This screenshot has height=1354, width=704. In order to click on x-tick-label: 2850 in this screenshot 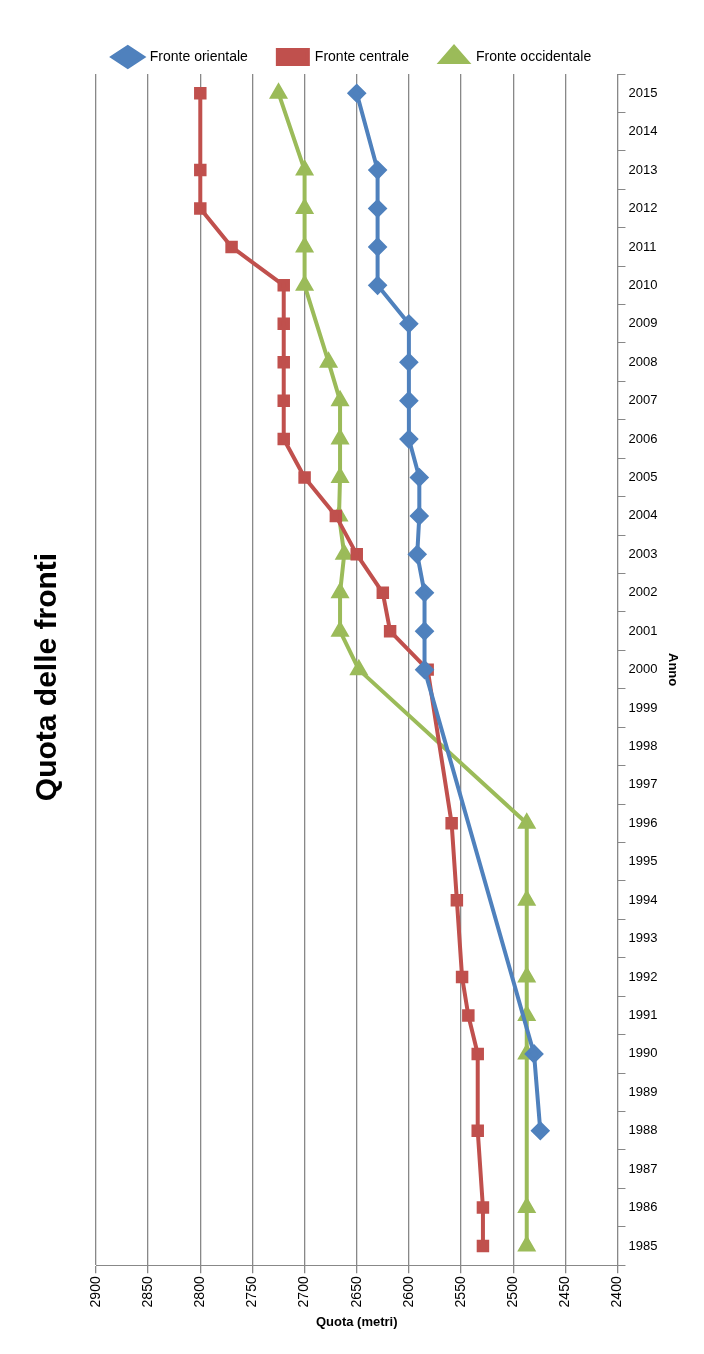, I will do `click(147, 1292)`.